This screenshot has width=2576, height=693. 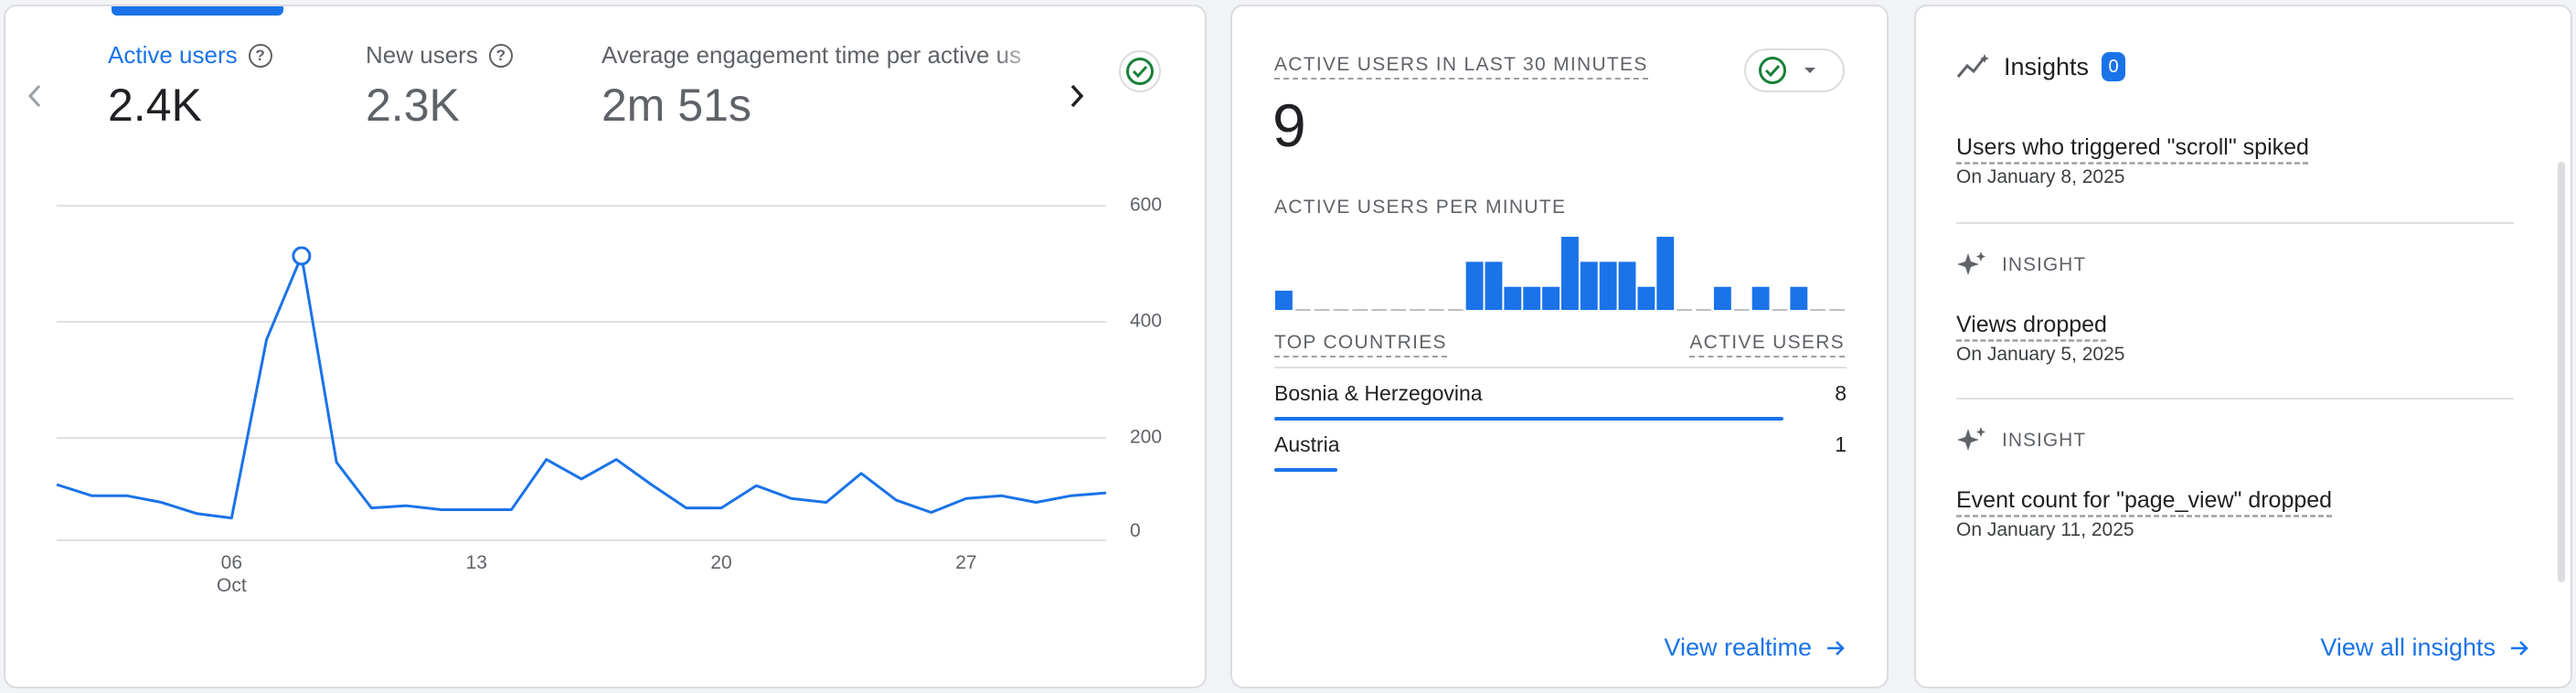 I want to click on country-count: 1, so click(x=1841, y=444).